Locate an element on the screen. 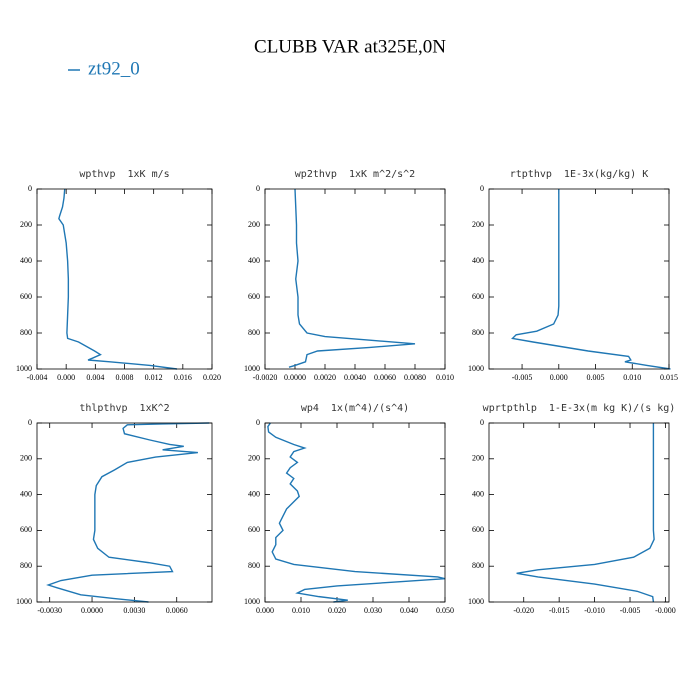 This screenshot has height=700, width=700. x-tick-label: 0.004 is located at coordinates (95, 377).